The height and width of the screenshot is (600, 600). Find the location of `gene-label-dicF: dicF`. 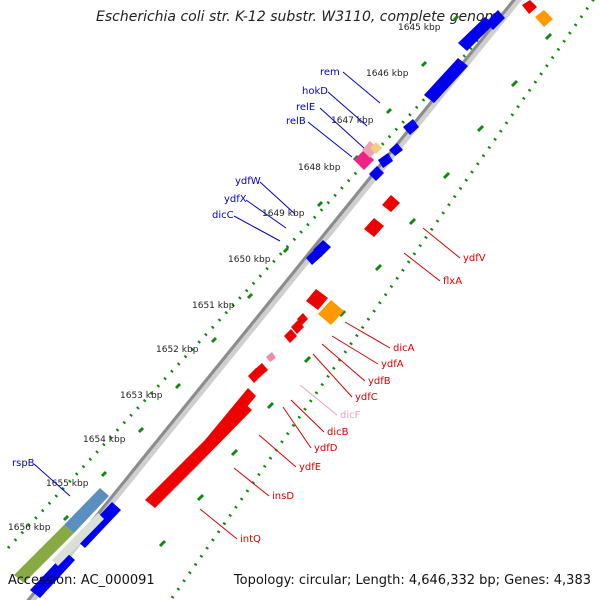

gene-label-dicF: dicF is located at coordinates (350, 415).